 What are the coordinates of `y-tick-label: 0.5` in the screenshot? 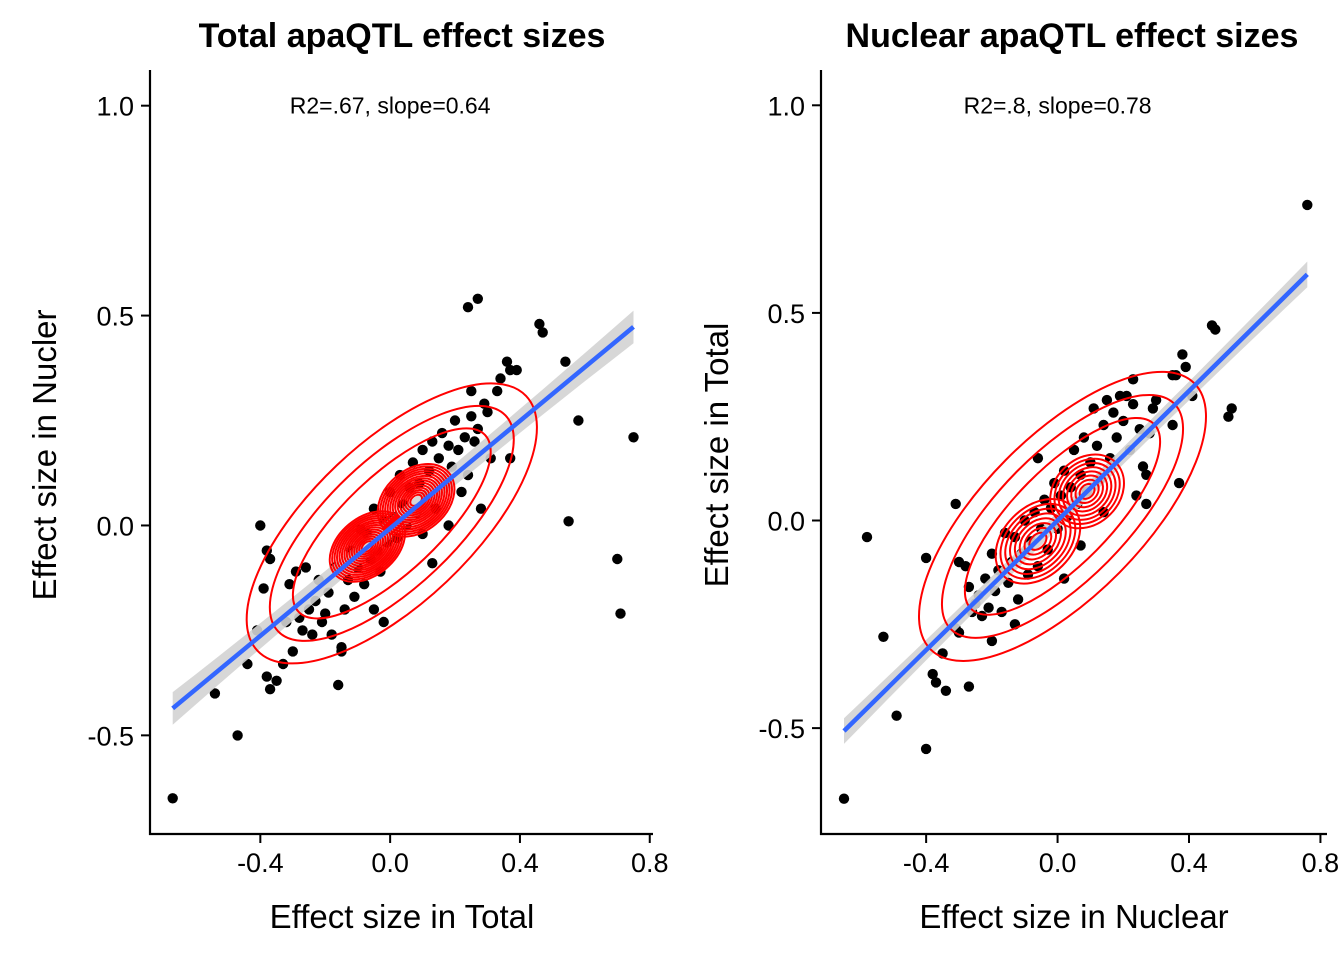 It's located at (786, 314).